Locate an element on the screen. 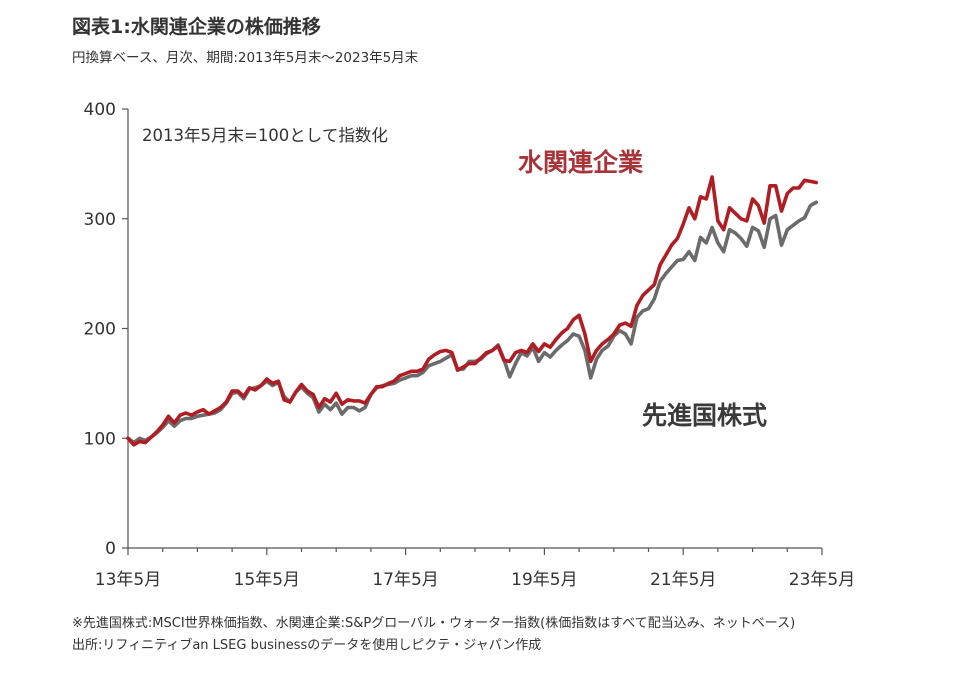  x-tick-label: 19年5月 is located at coordinates (544, 580).